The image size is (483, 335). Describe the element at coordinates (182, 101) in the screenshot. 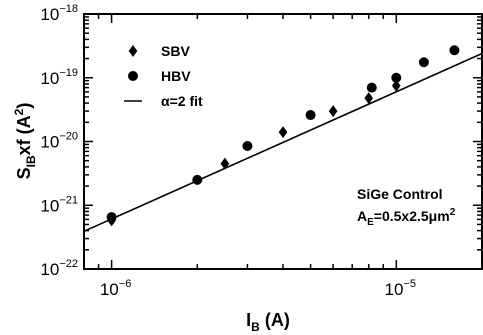

I see `legend-label-line: α=2 fit` at that location.